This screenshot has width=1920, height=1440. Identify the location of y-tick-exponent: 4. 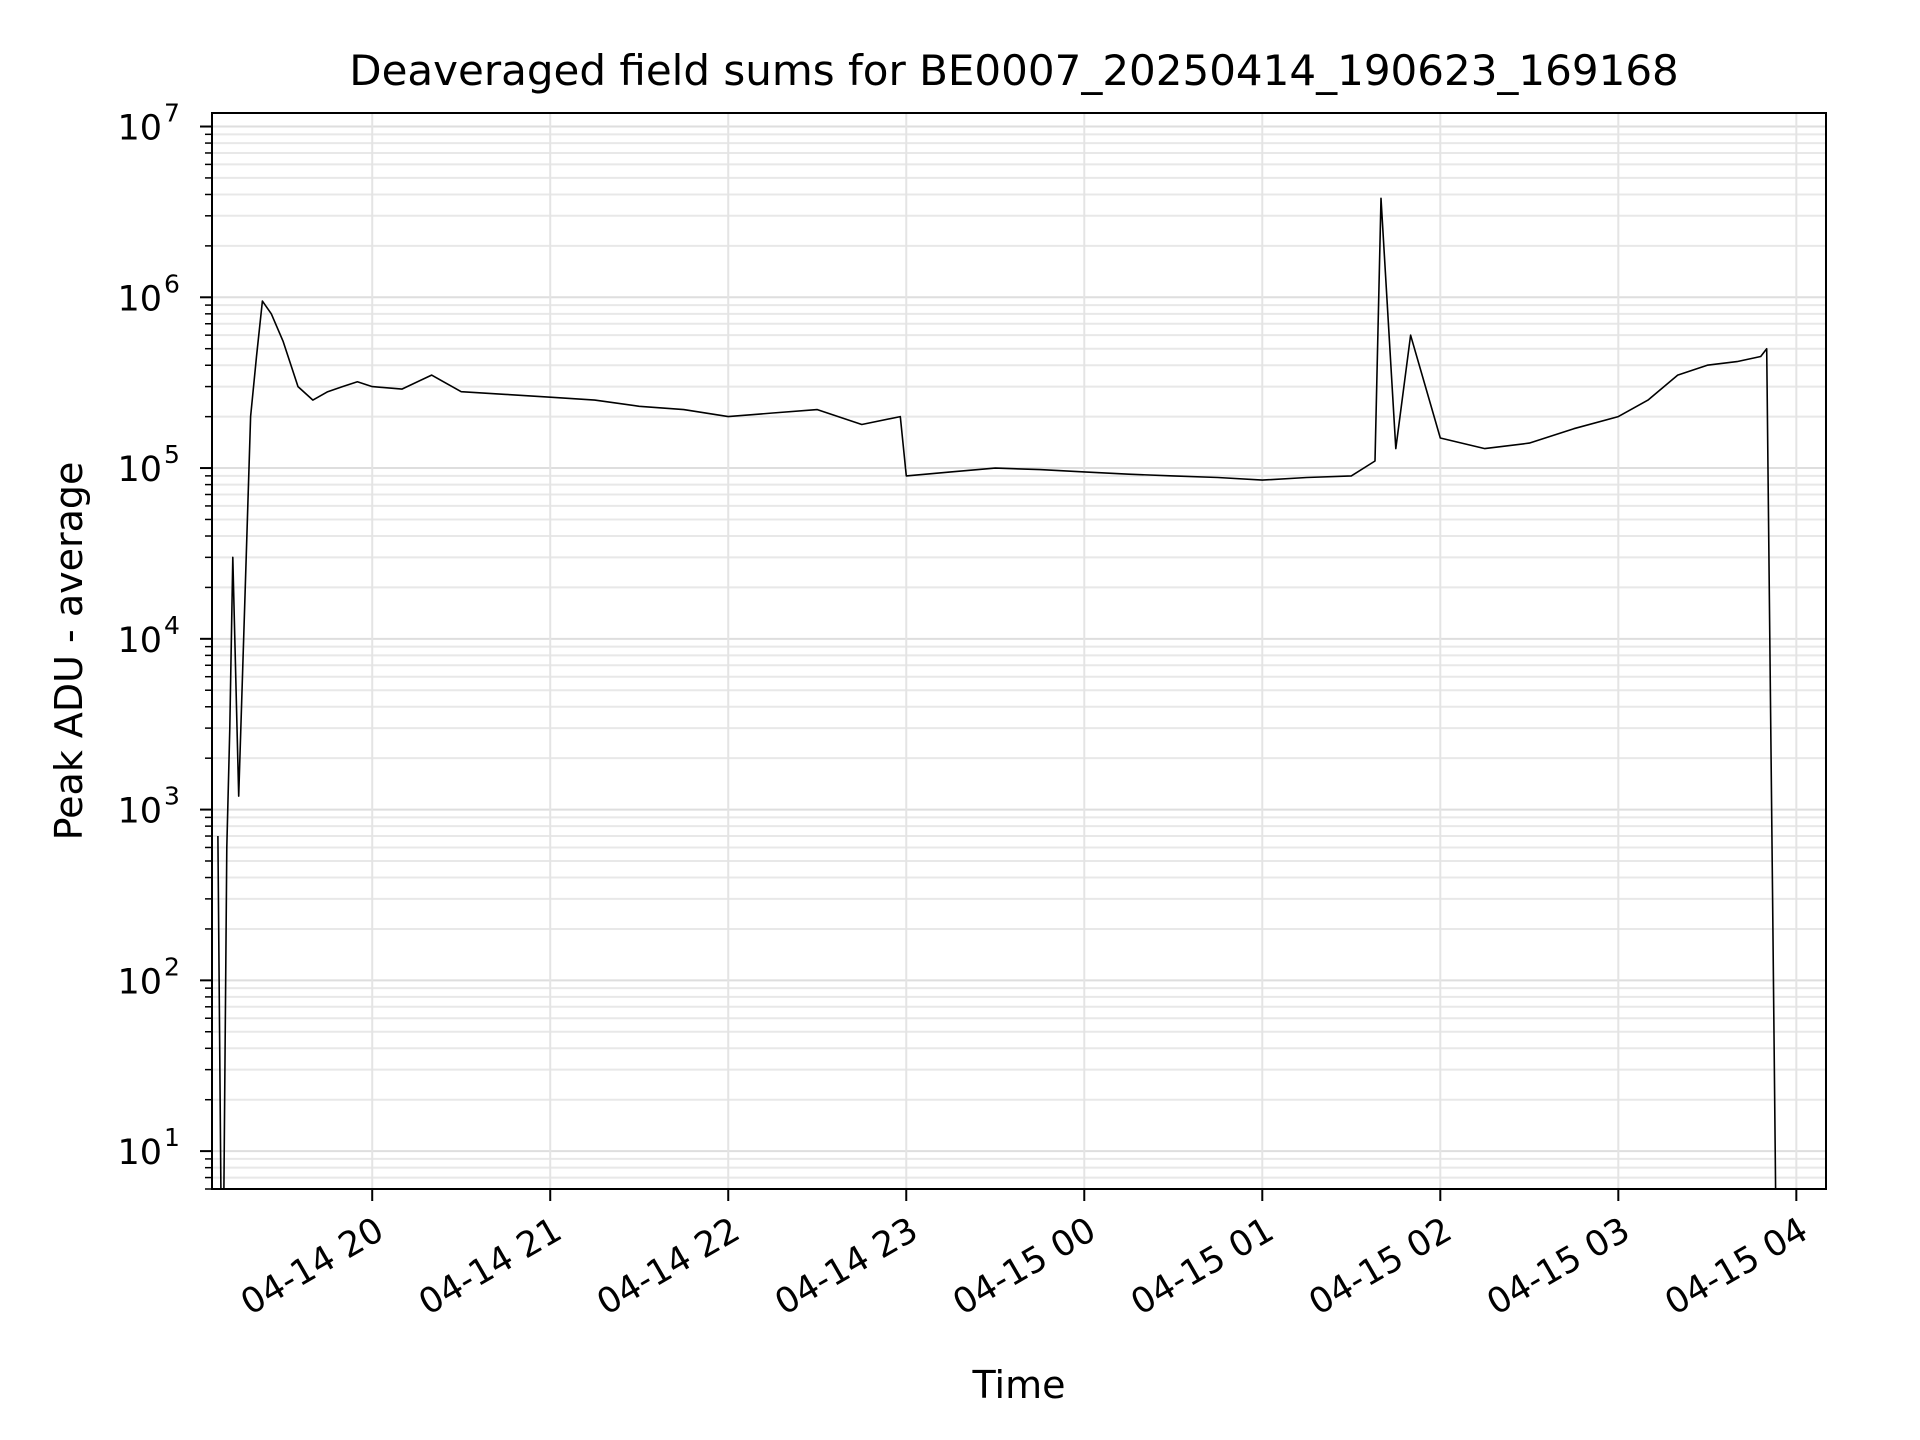
(172, 625).